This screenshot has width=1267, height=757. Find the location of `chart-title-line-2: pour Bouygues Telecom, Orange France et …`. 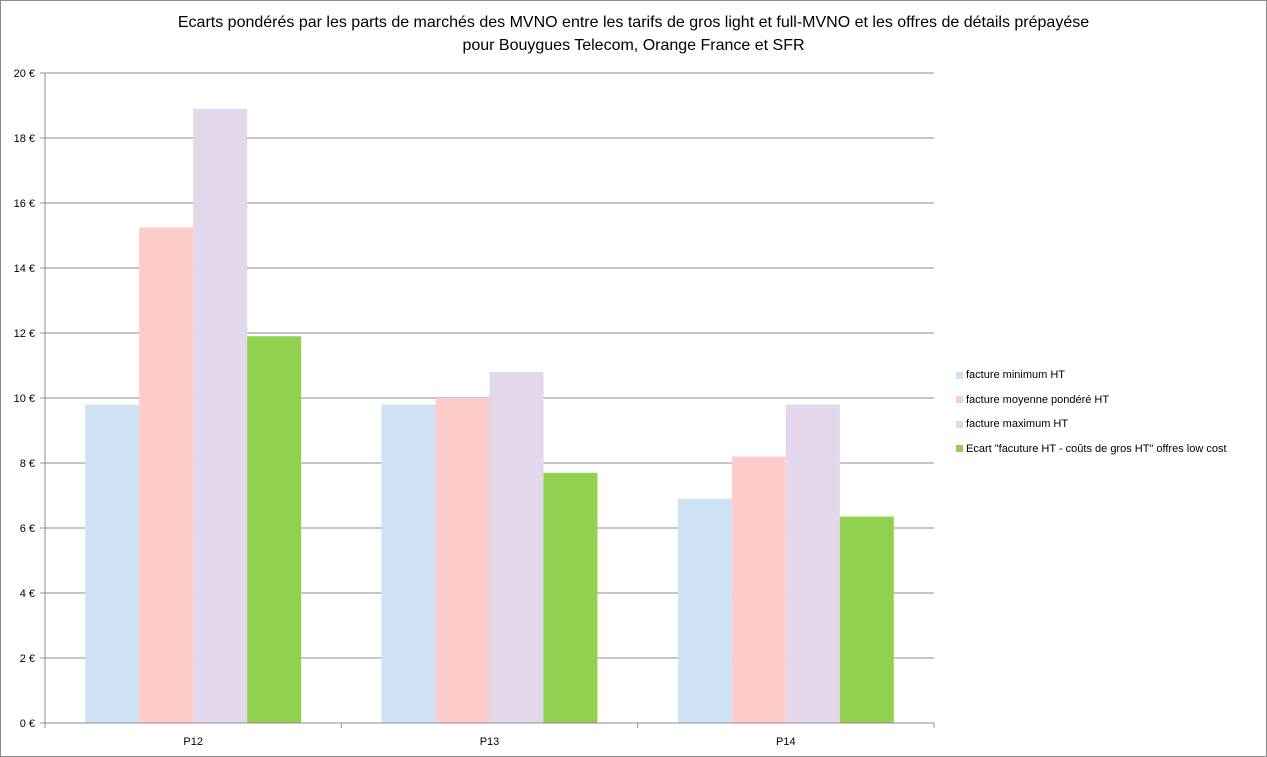

chart-title-line-2: pour Bouygues Telecom, Orange France et … is located at coordinates (633, 45).